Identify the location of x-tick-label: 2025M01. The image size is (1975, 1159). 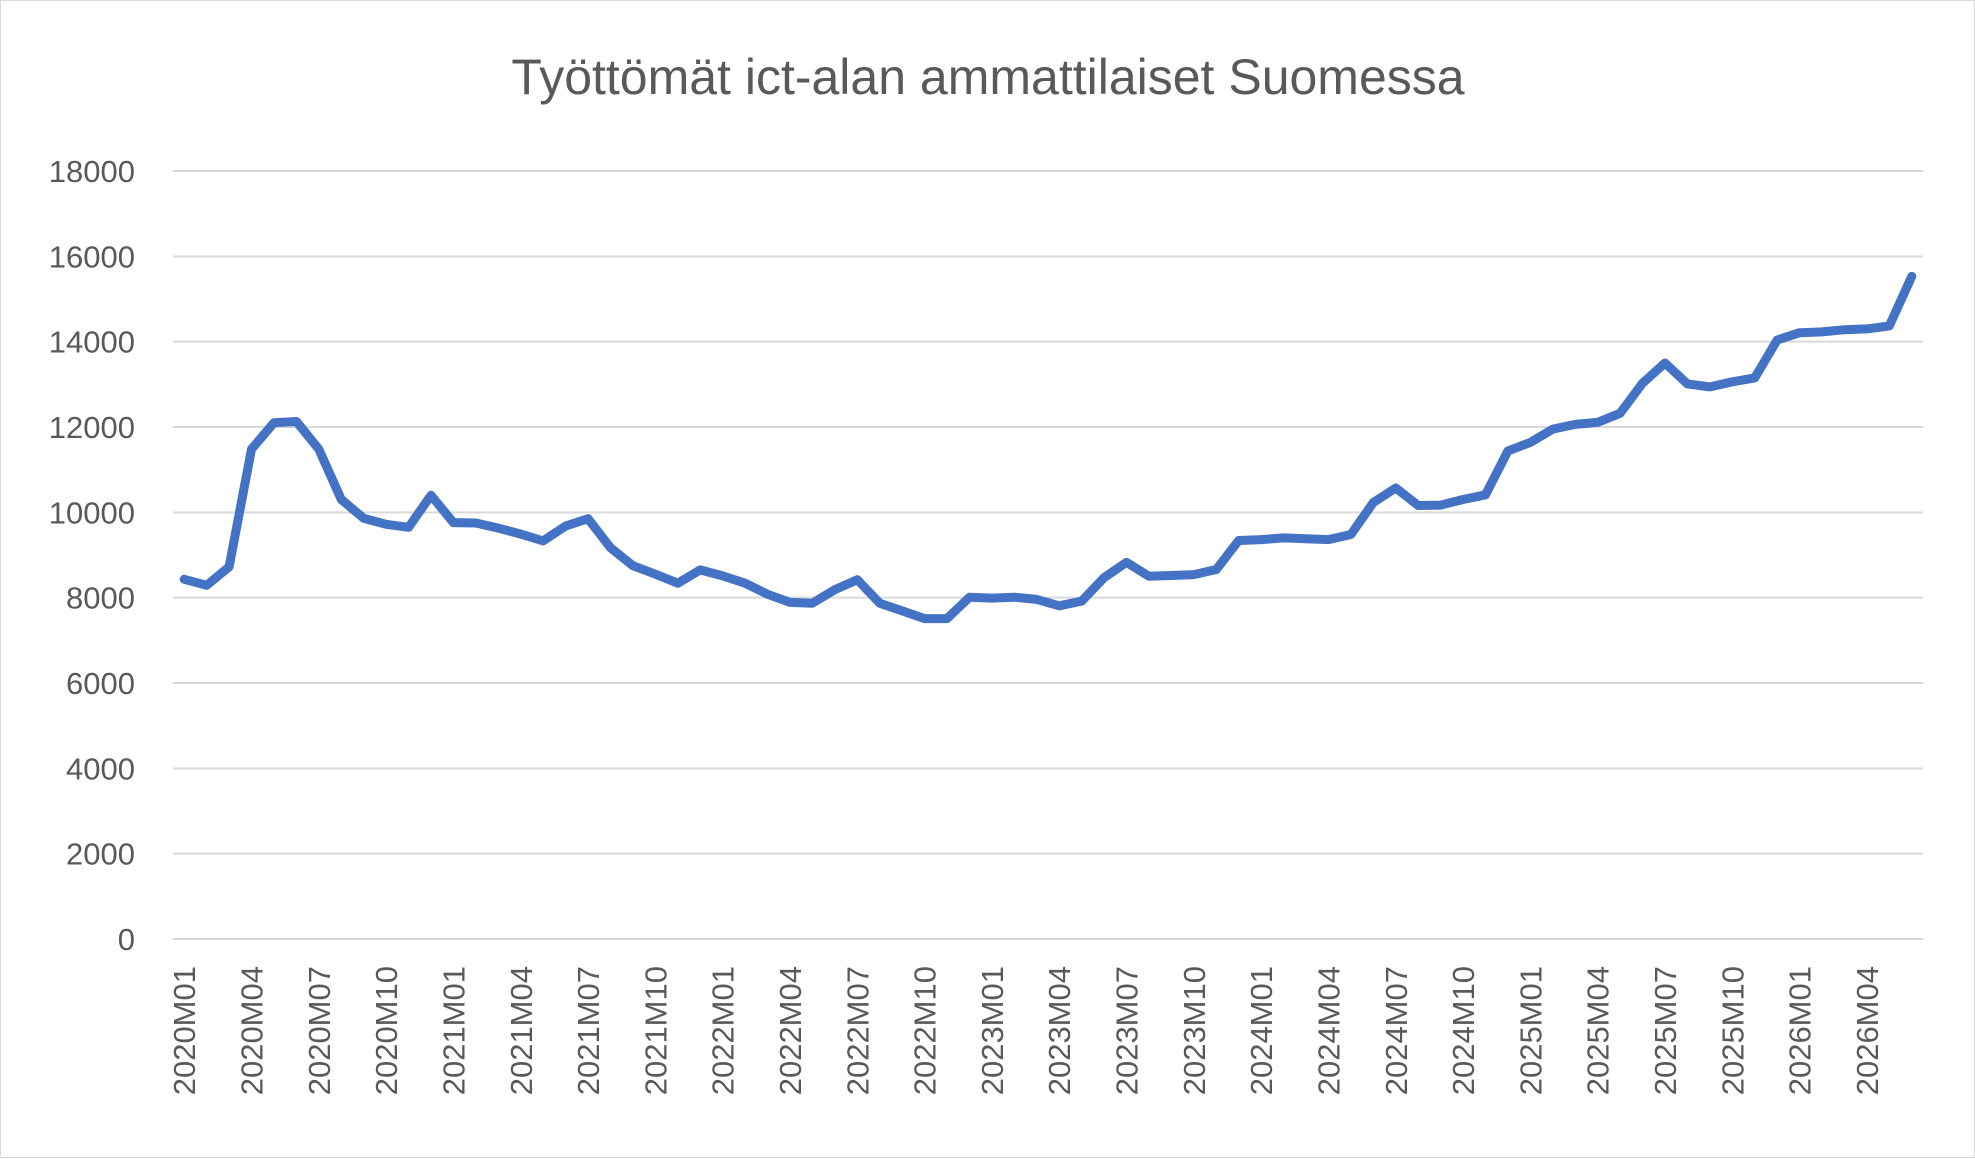
(1530, 1030).